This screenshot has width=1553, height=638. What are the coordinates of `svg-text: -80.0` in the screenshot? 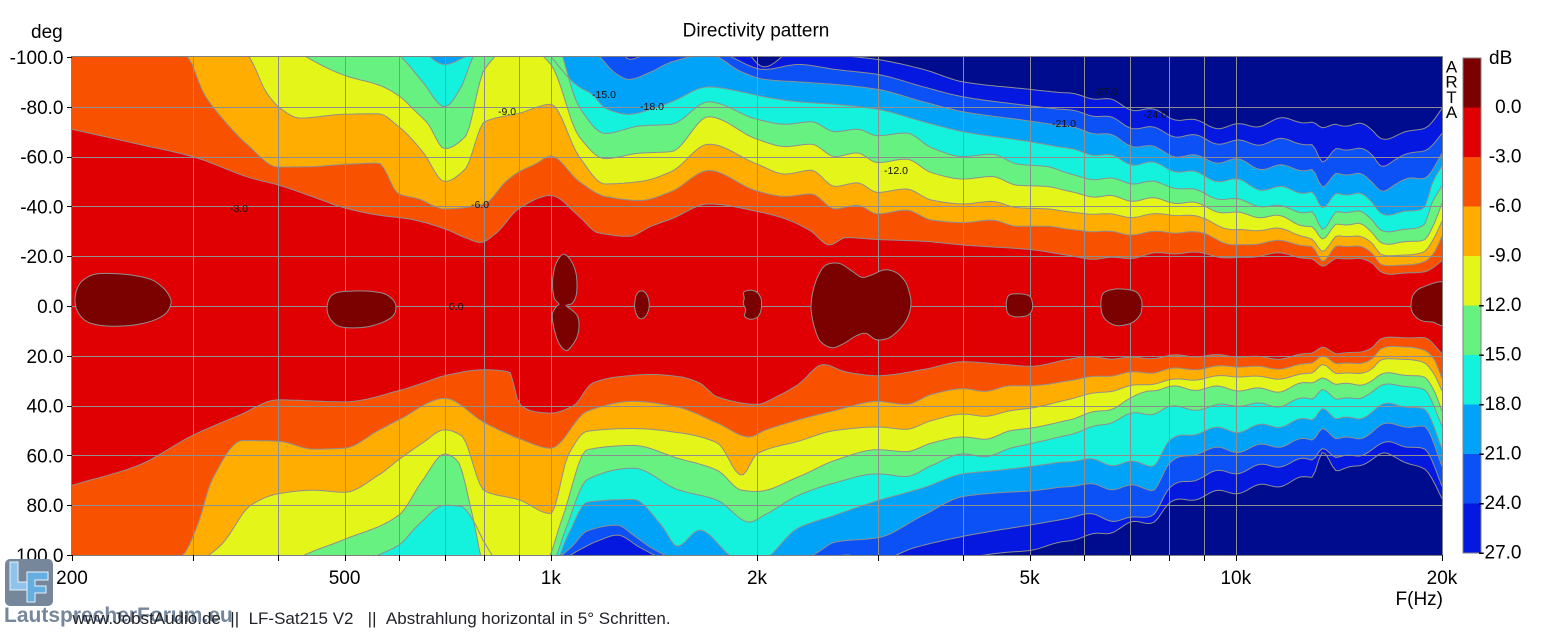 It's located at (41, 108).